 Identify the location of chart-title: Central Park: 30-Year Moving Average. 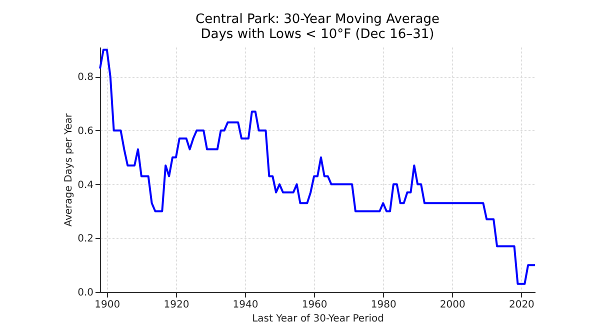
(318, 19).